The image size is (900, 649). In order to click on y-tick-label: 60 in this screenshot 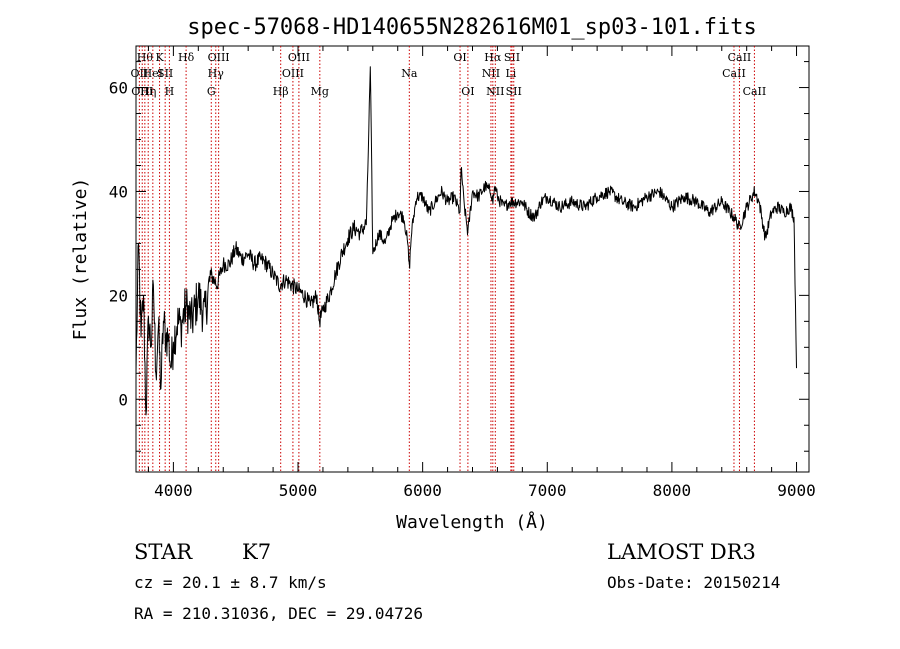, I will do `click(118, 88)`.